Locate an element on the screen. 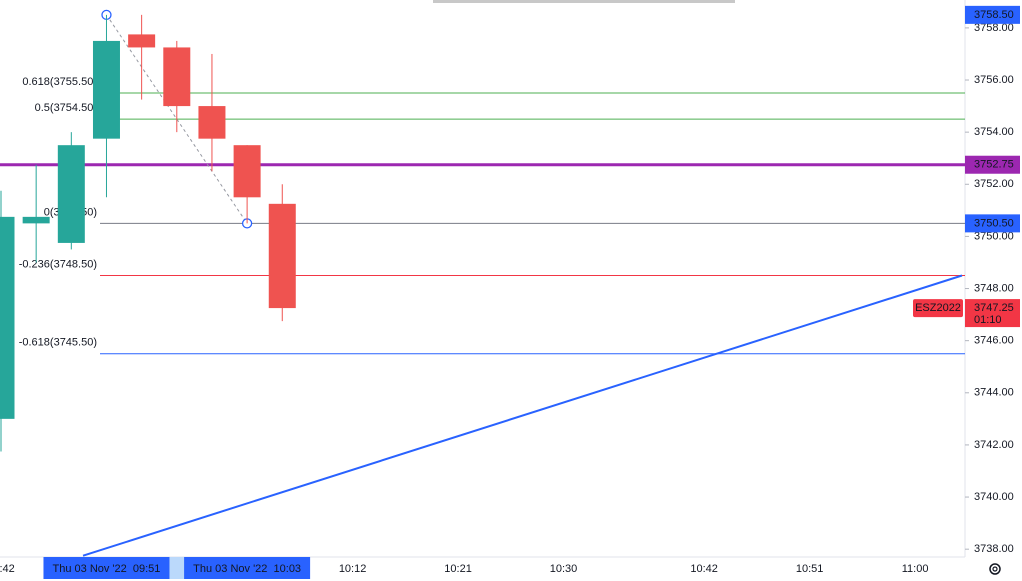 The width and height of the screenshot is (1022, 581). x-tick-label: 09:42 is located at coordinates (7, 569).